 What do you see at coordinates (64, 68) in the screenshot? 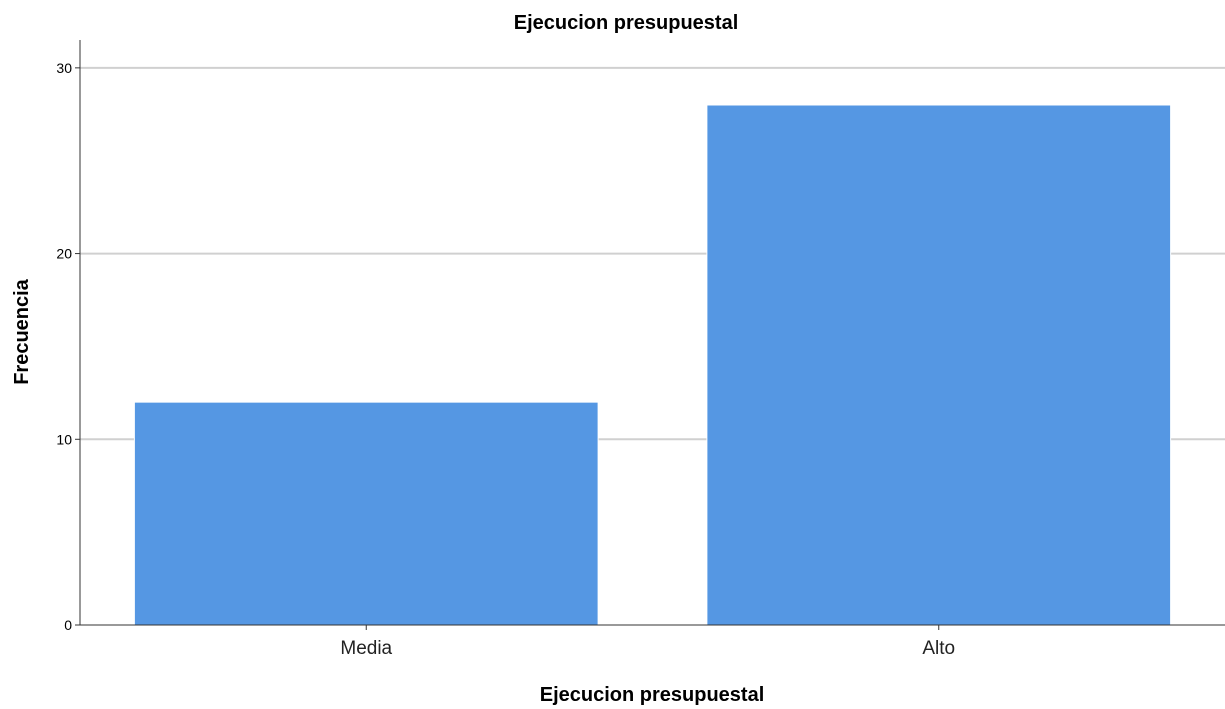
I see `y-tick-label: 30` at bounding box center [64, 68].